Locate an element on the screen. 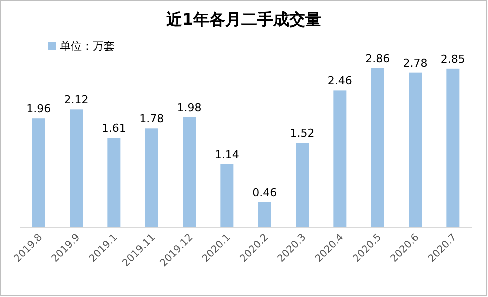 Image resolution: width=488 pixels, height=297 pixels. data-label: 2.78 is located at coordinates (415, 63).